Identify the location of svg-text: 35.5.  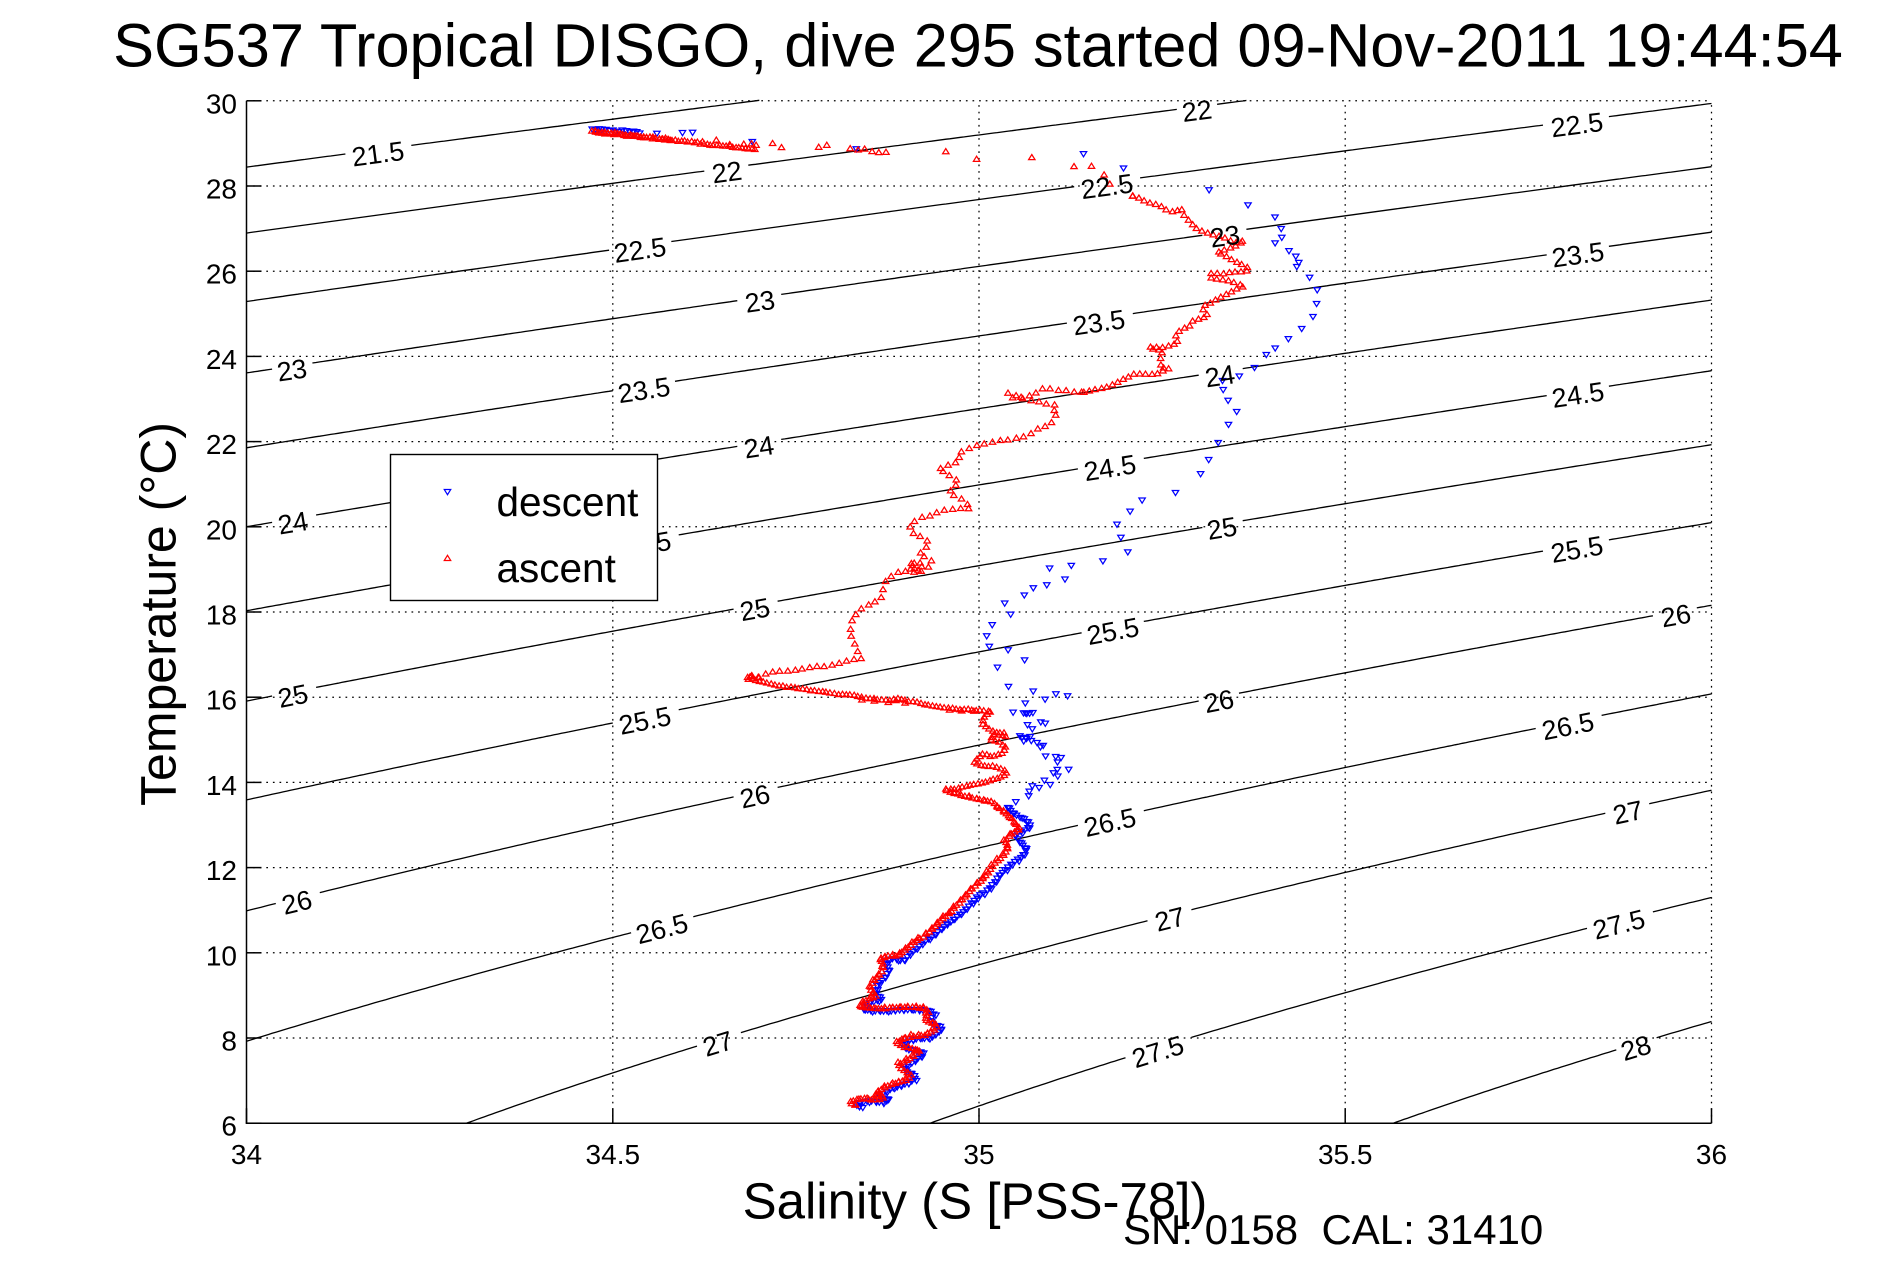
(1345, 1154).